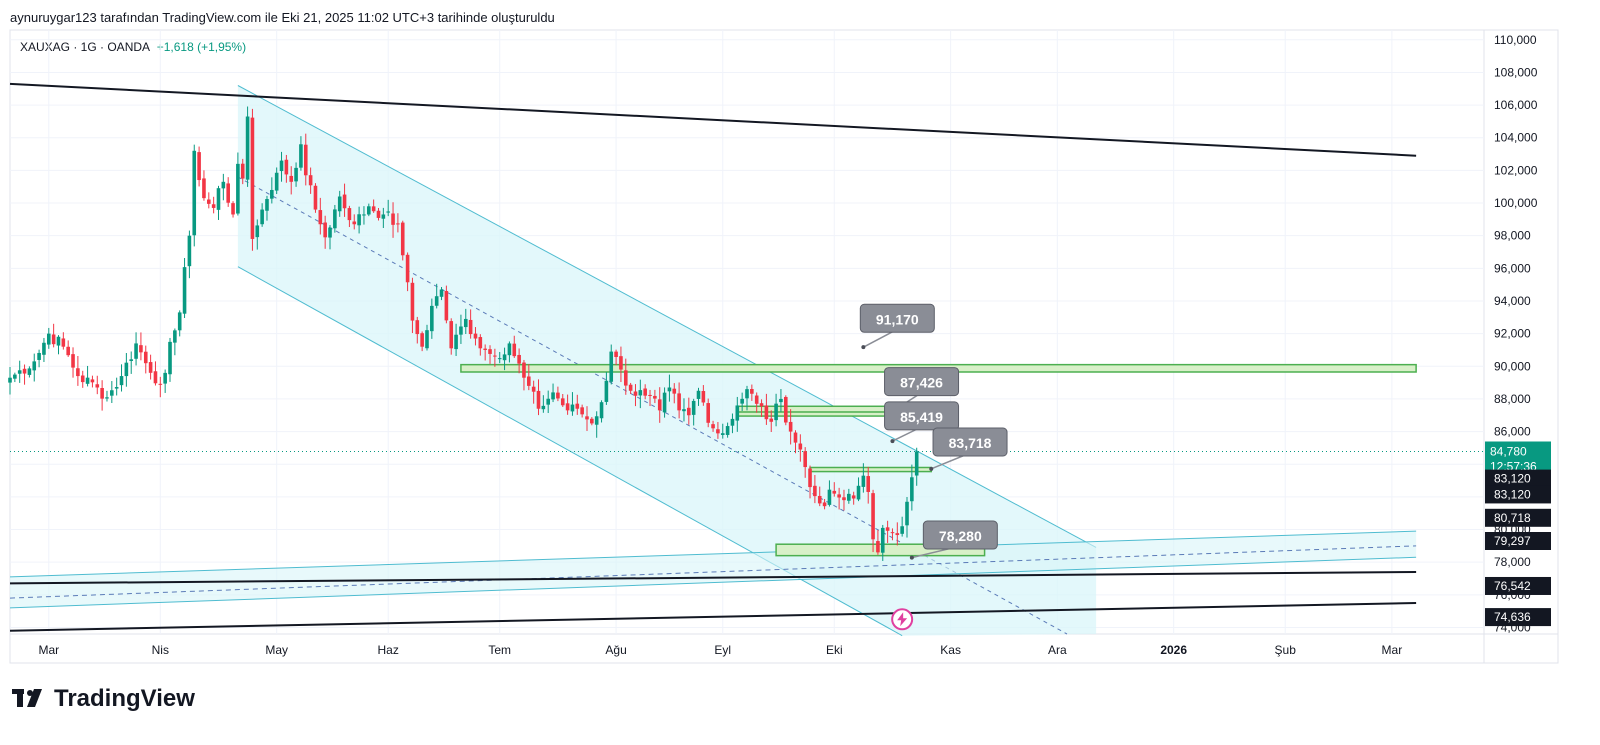 Image resolution: width=1600 pixels, height=745 pixels. I want to click on symbol-change: +1,618 (+1,95%), so click(201, 47).